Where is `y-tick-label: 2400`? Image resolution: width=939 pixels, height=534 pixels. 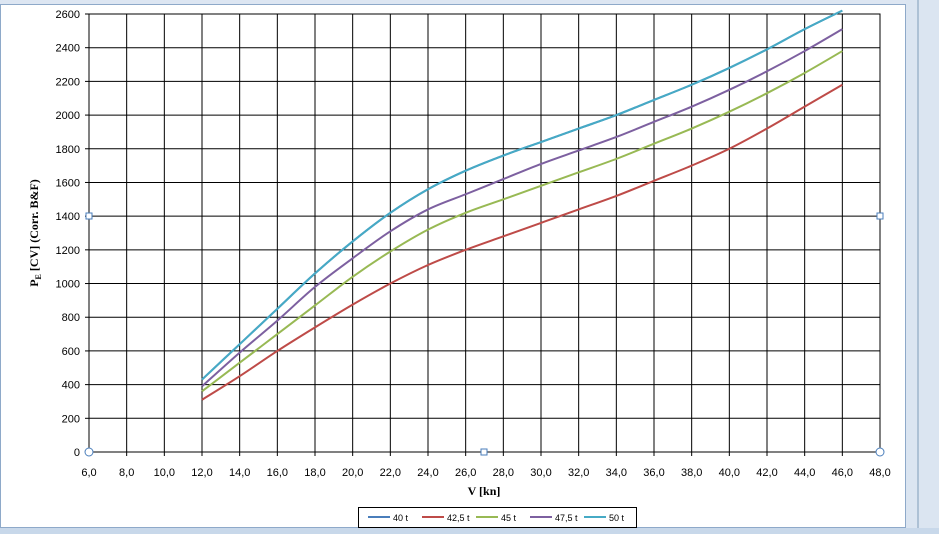 y-tick-label: 2400 is located at coordinates (68, 49).